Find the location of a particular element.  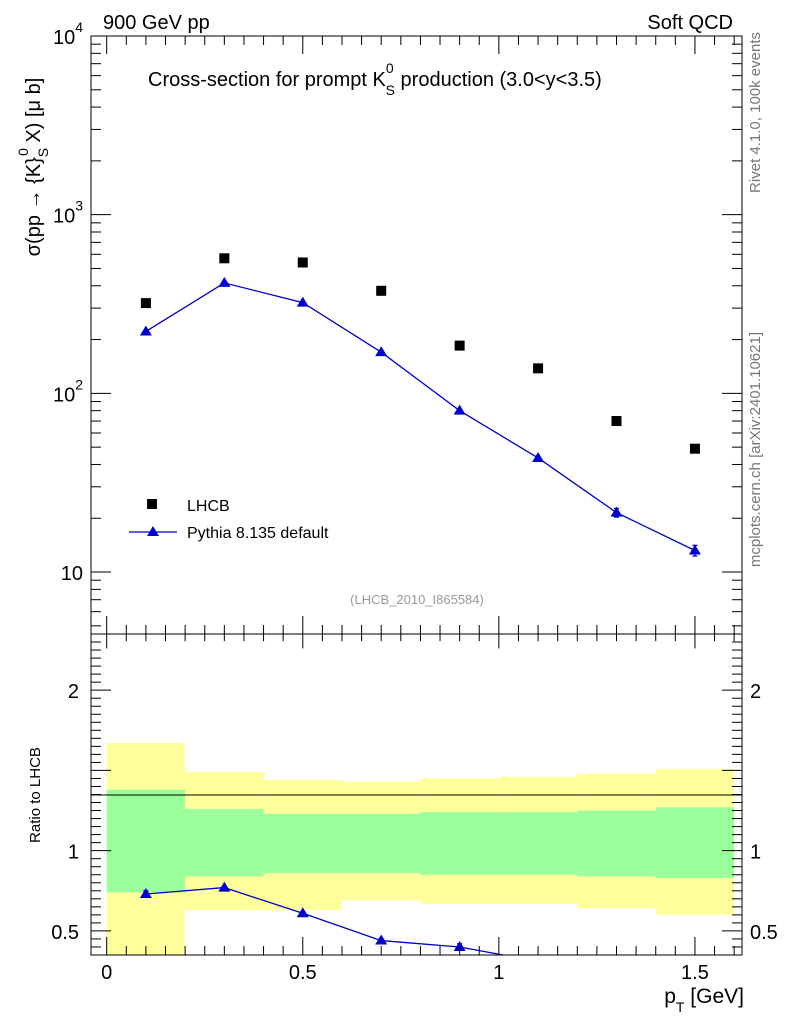

analysis-label: (LHCB_2010_I865584) is located at coordinates (417, 599).